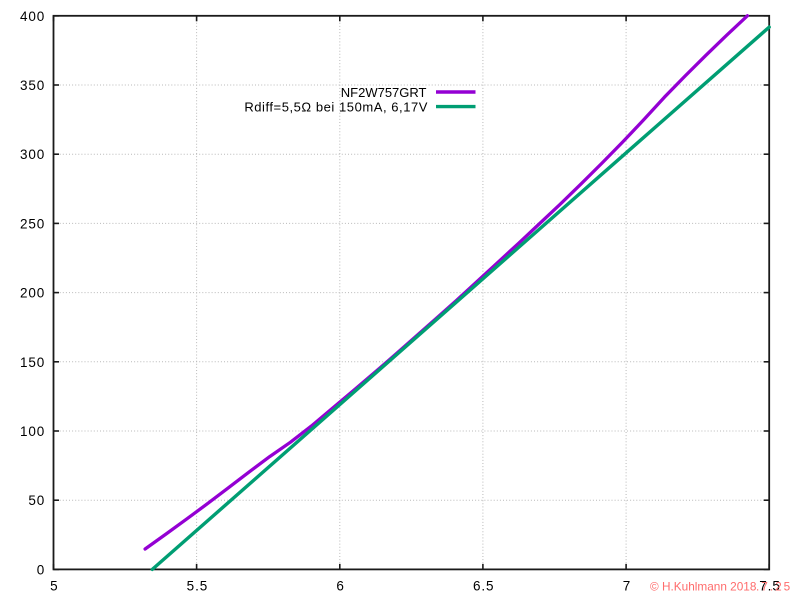 The height and width of the screenshot is (600, 800). I want to click on svg-text: 200, so click(32, 293).